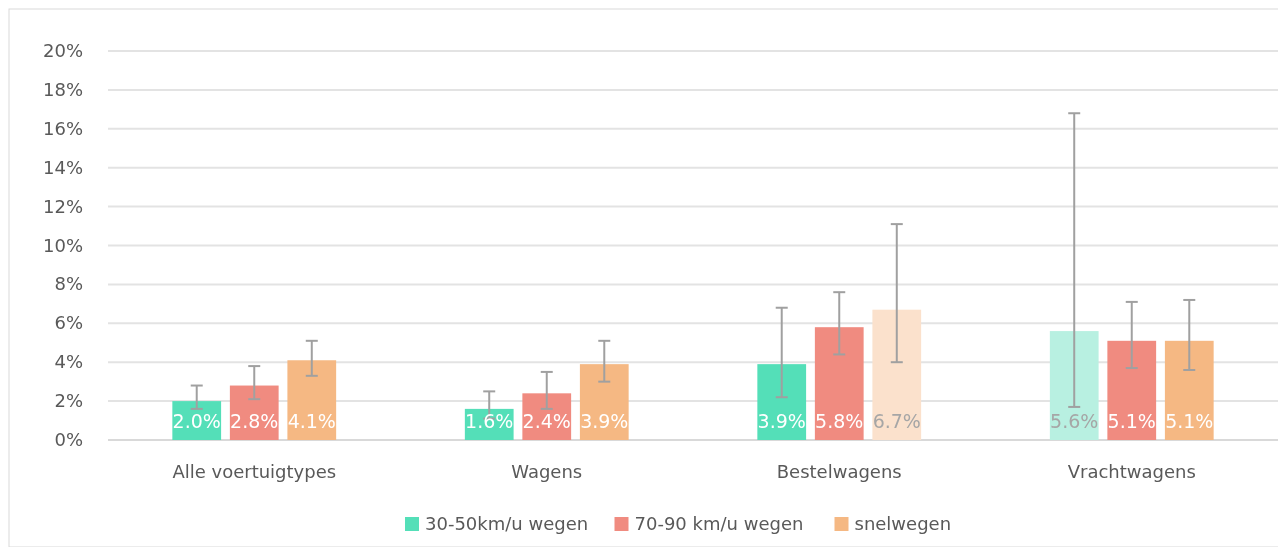 Image resolution: width=1284 pixels, height=547 pixels. Describe the element at coordinates (1074, 421) in the screenshot. I see `data-label: 5.6%` at that location.